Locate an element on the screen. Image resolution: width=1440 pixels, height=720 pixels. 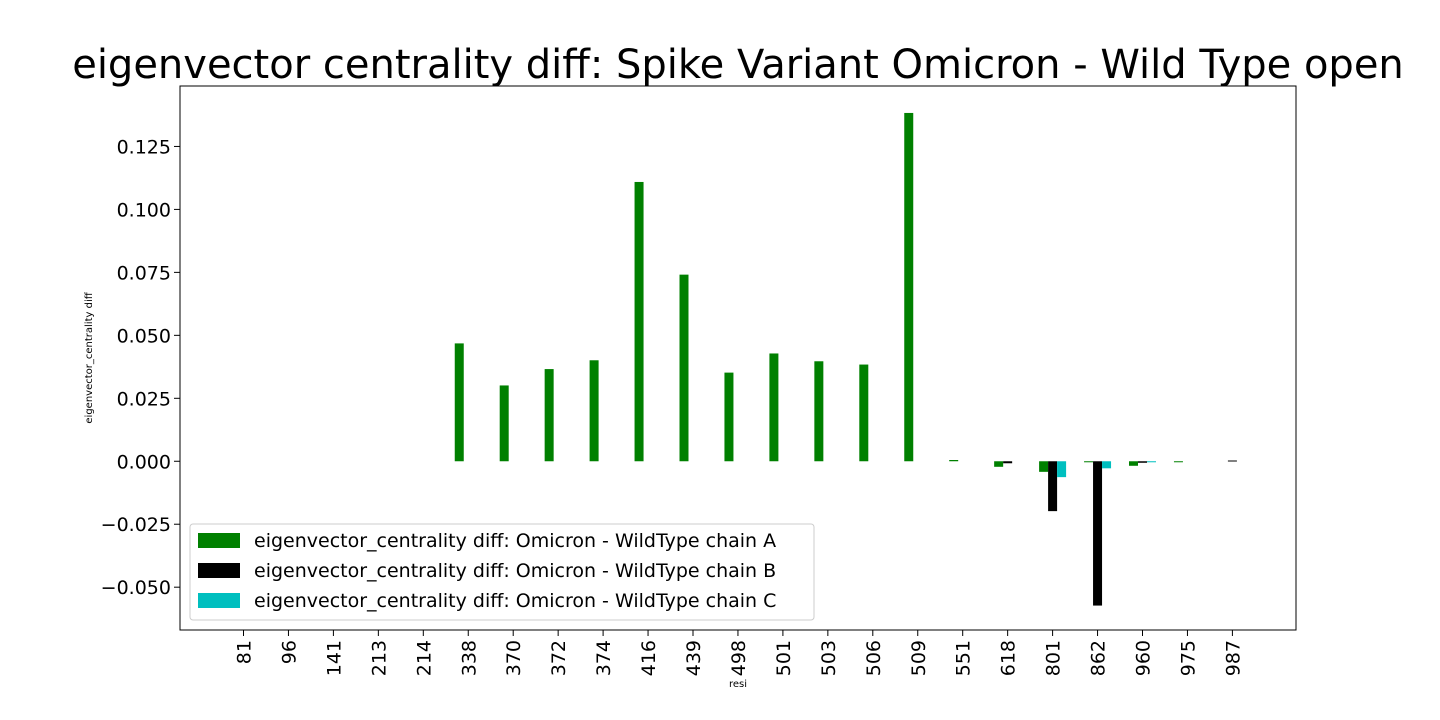
x-tick-label: 141 is located at coordinates (334, 658).